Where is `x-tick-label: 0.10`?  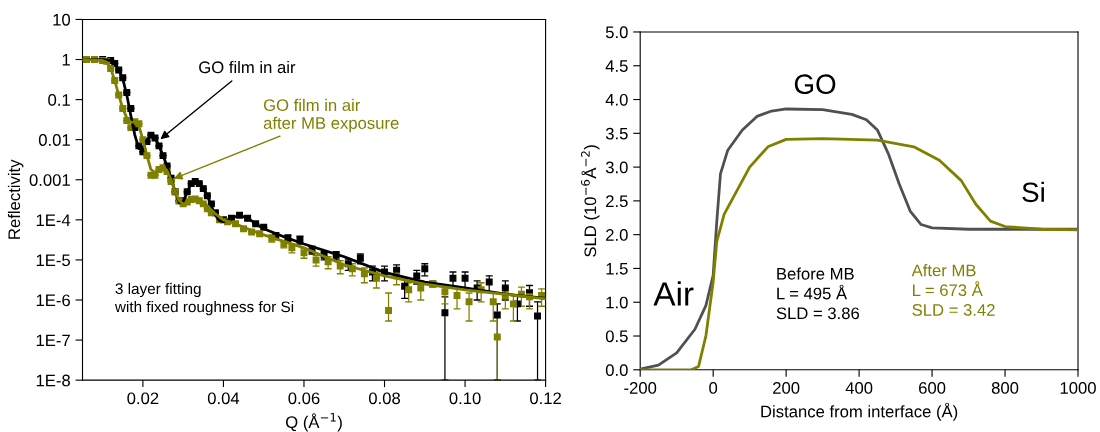
x-tick-label: 0.10 is located at coordinates (465, 398).